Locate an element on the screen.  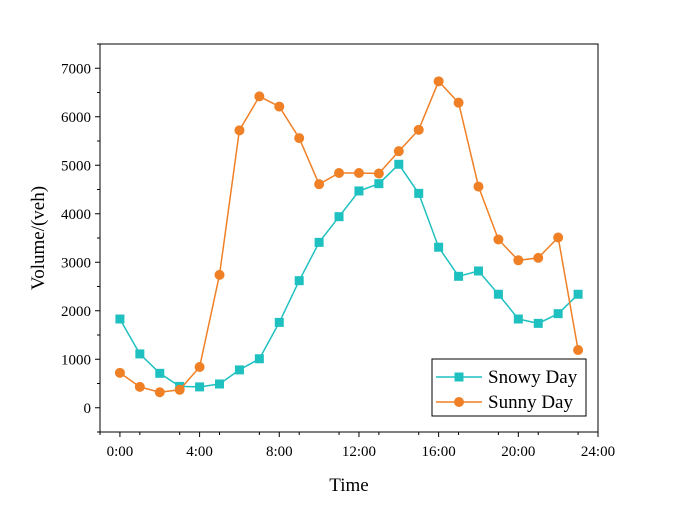
legend-label-sunny-day: Sunny Day is located at coordinates (530, 402).